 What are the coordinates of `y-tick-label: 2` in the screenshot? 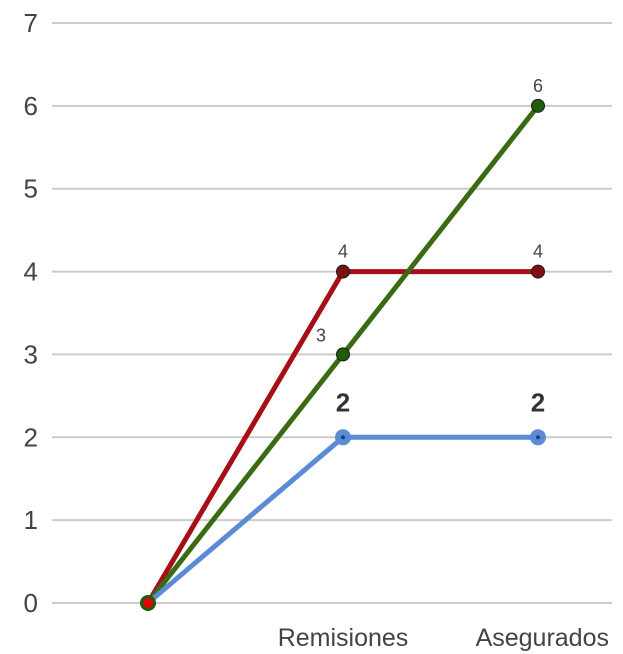 It's located at (31, 437).